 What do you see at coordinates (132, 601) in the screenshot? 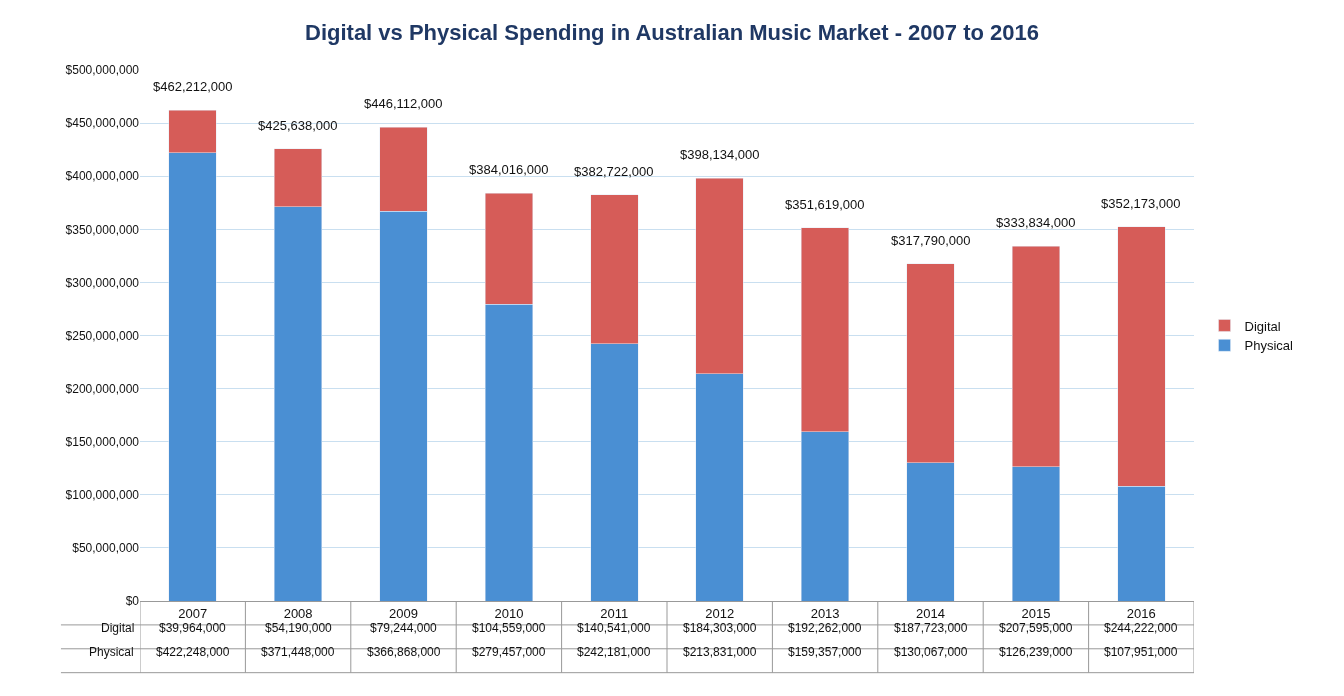
I see `y-tick-label: $0` at bounding box center [132, 601].